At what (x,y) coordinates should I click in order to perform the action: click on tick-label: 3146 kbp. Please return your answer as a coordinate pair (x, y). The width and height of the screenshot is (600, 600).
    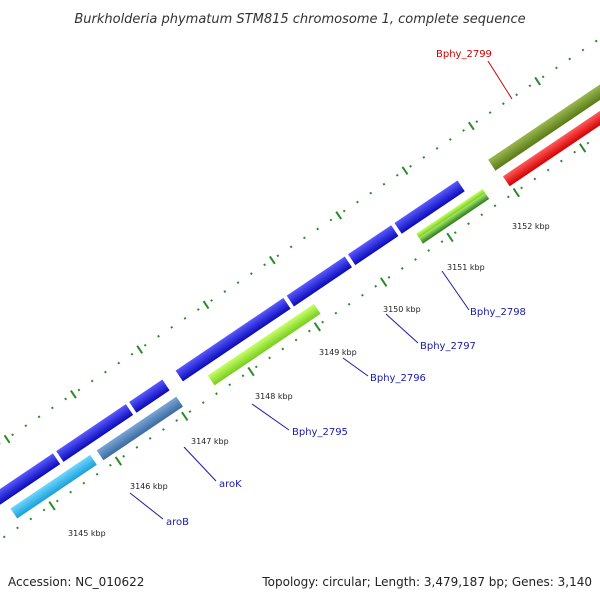
    Looking at the image, I should click on (149, 486).